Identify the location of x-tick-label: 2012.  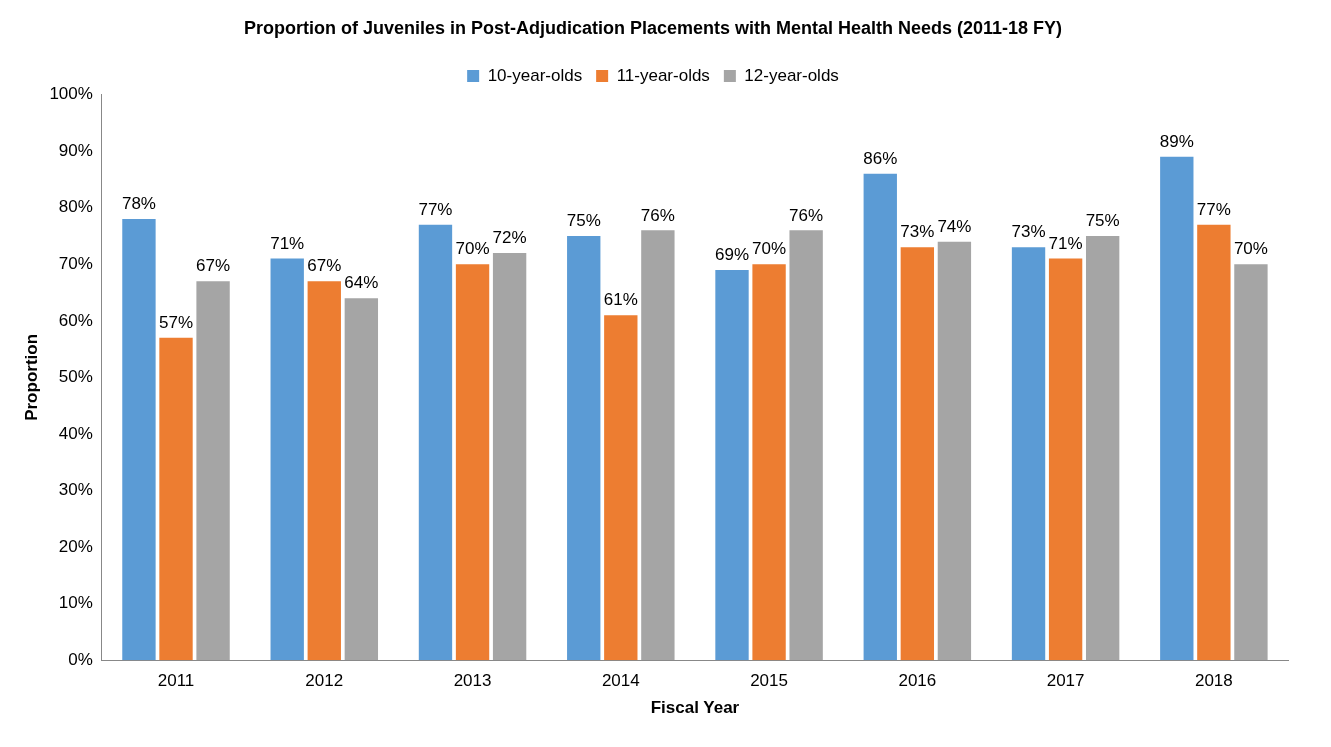
(324, 681).